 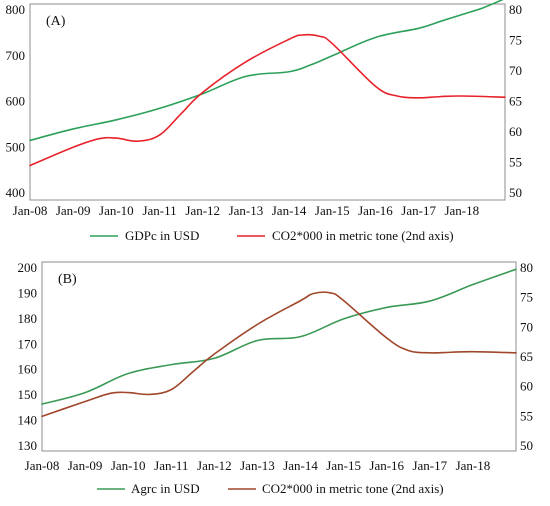 I want to click on panel-b-y-right-tick: 50, so click(x=526, y=445).